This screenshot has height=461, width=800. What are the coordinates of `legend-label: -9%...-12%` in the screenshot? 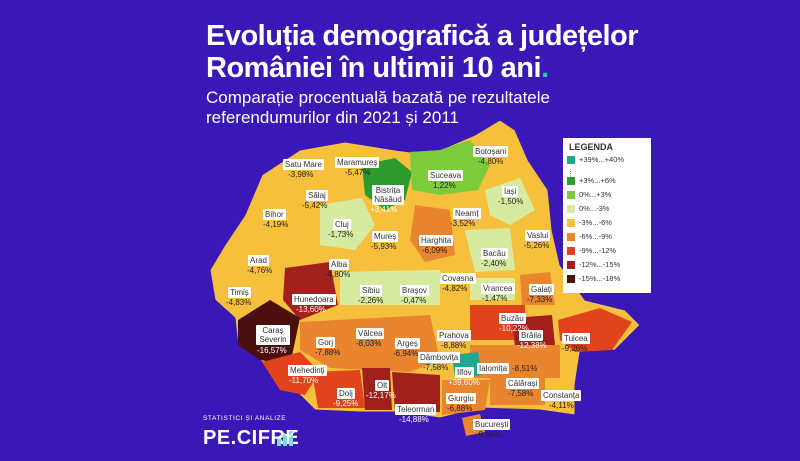 It's located at (598, 250).